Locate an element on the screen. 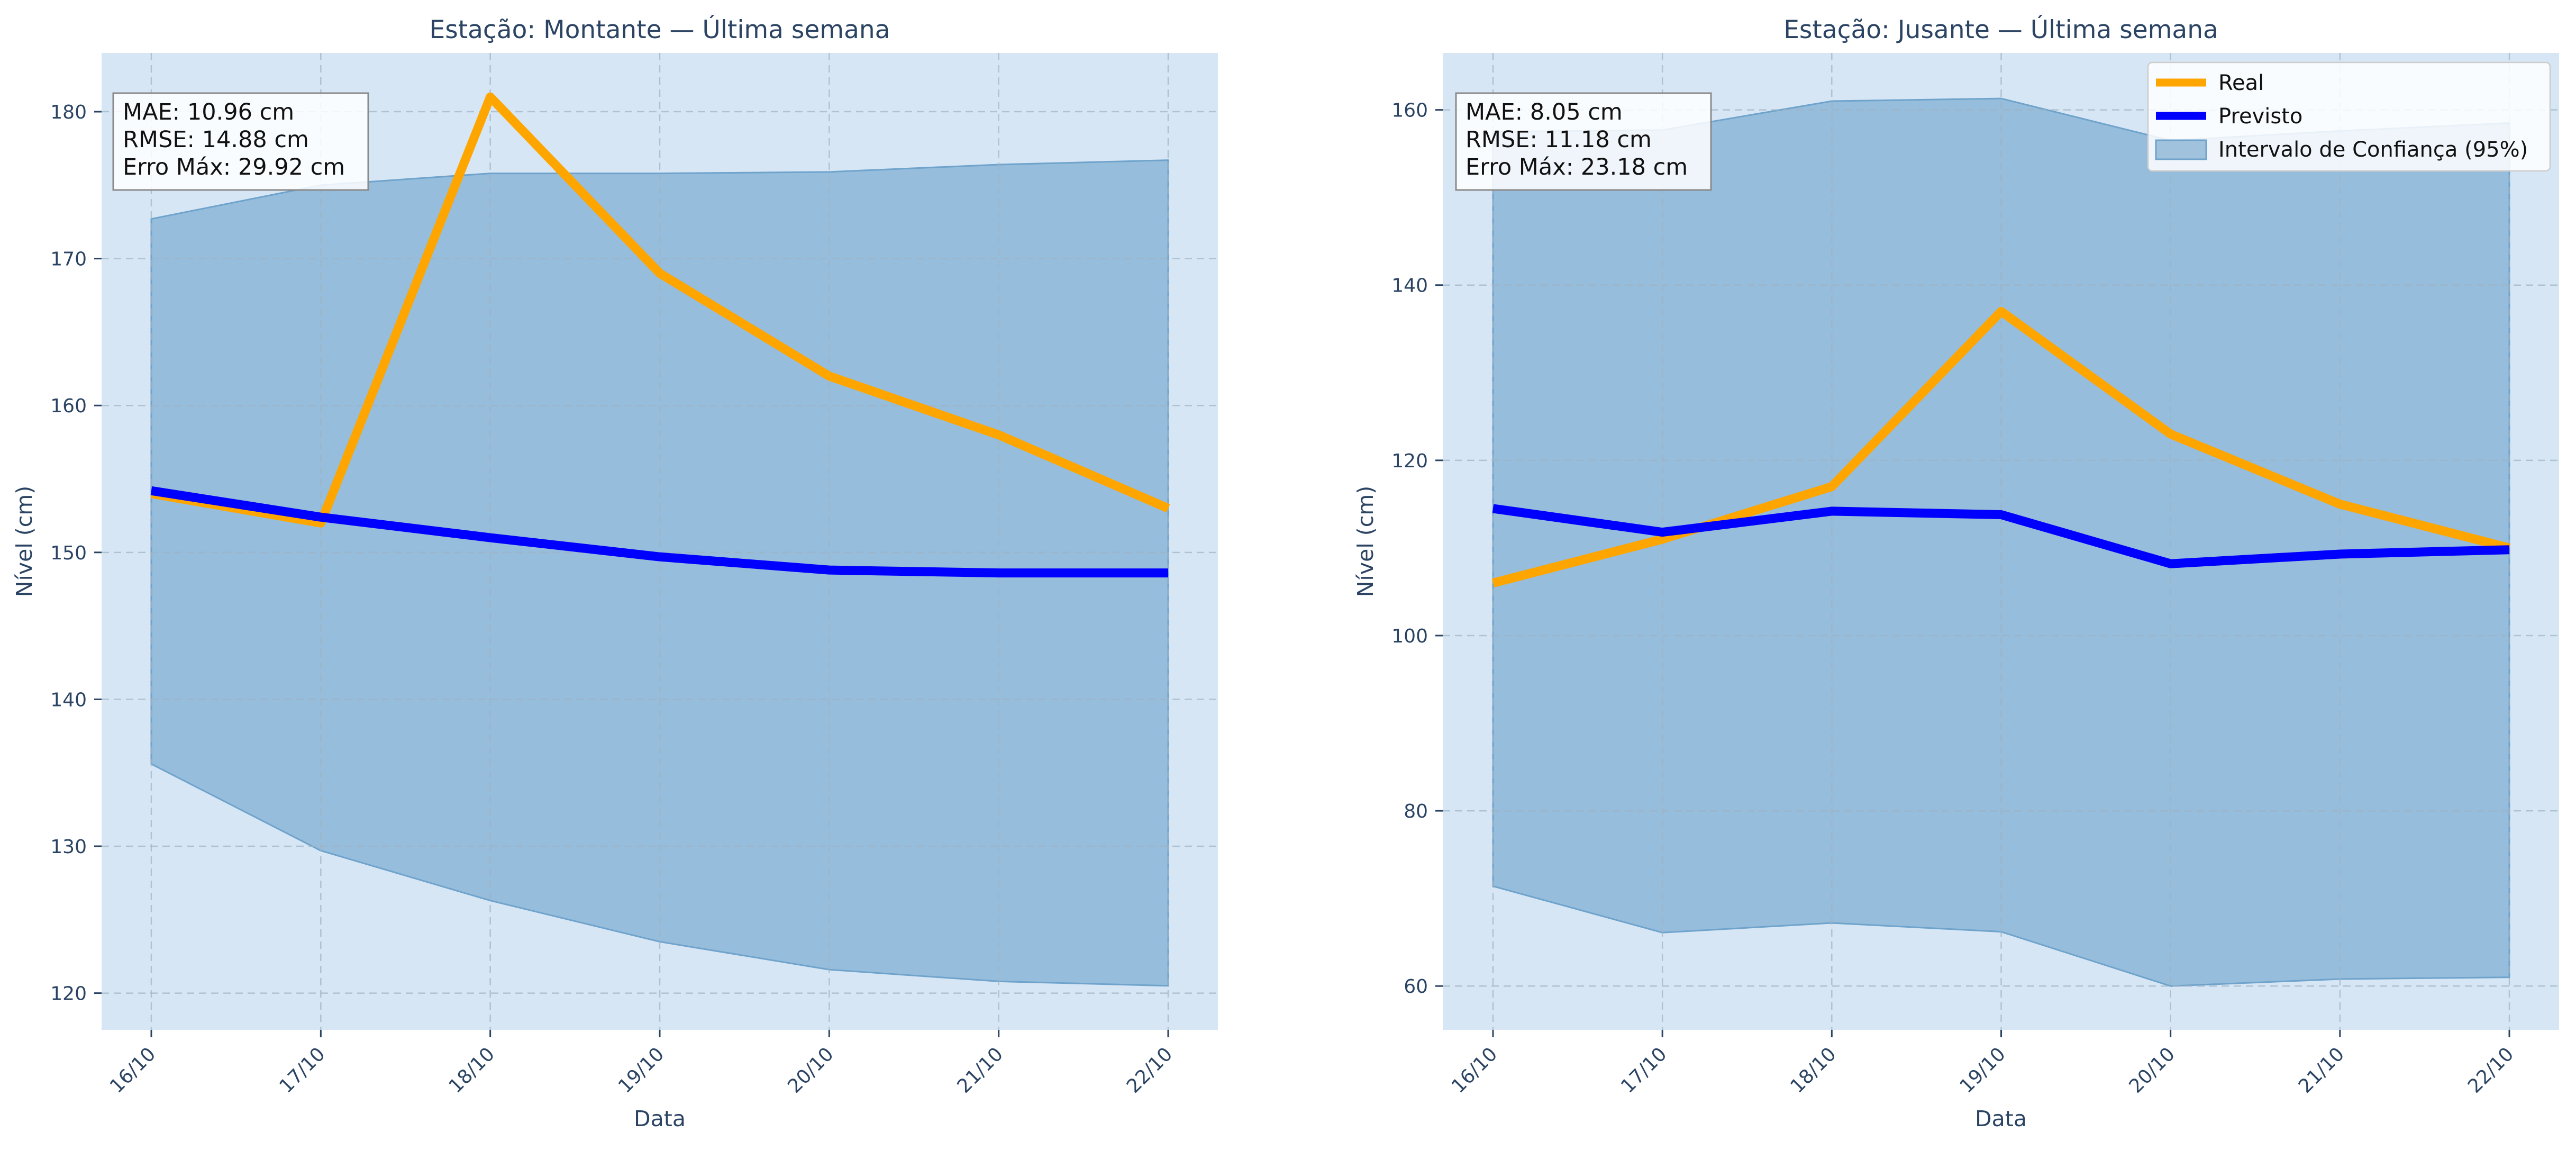  chart-title: Estação: Montante — Última semana is located at coordinates (660, 29).